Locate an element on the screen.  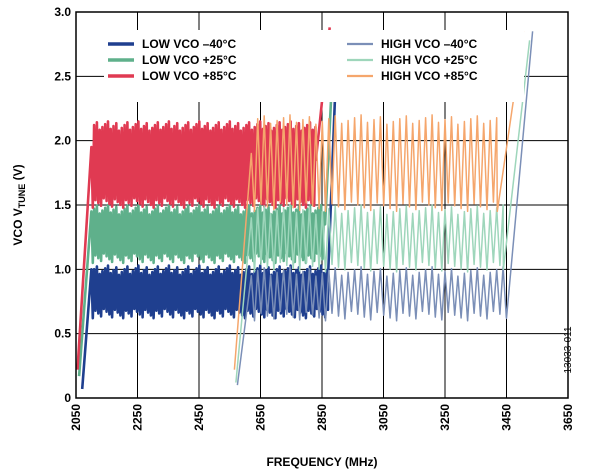
y-tick-label: 2.5 is located at coordinates (62, 76).